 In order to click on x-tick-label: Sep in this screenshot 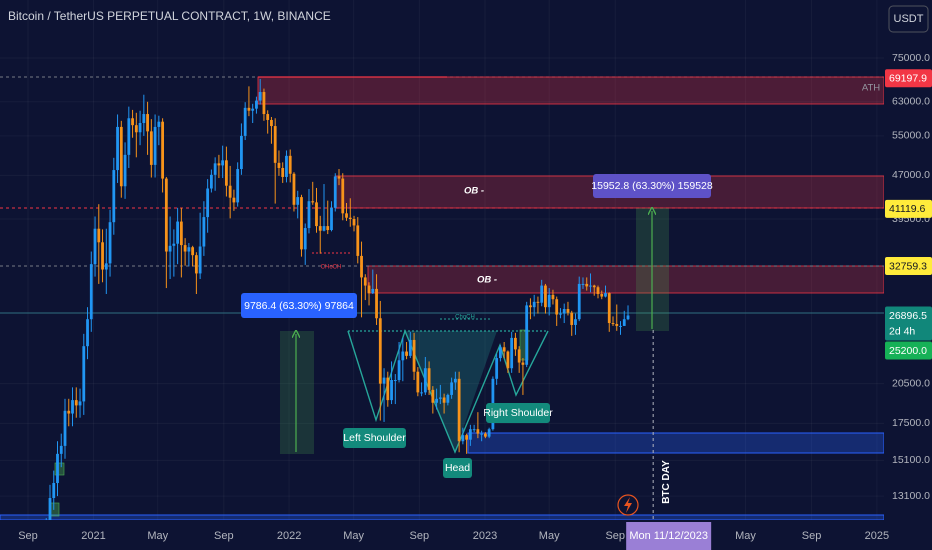, I will do `click(28, 536)`.